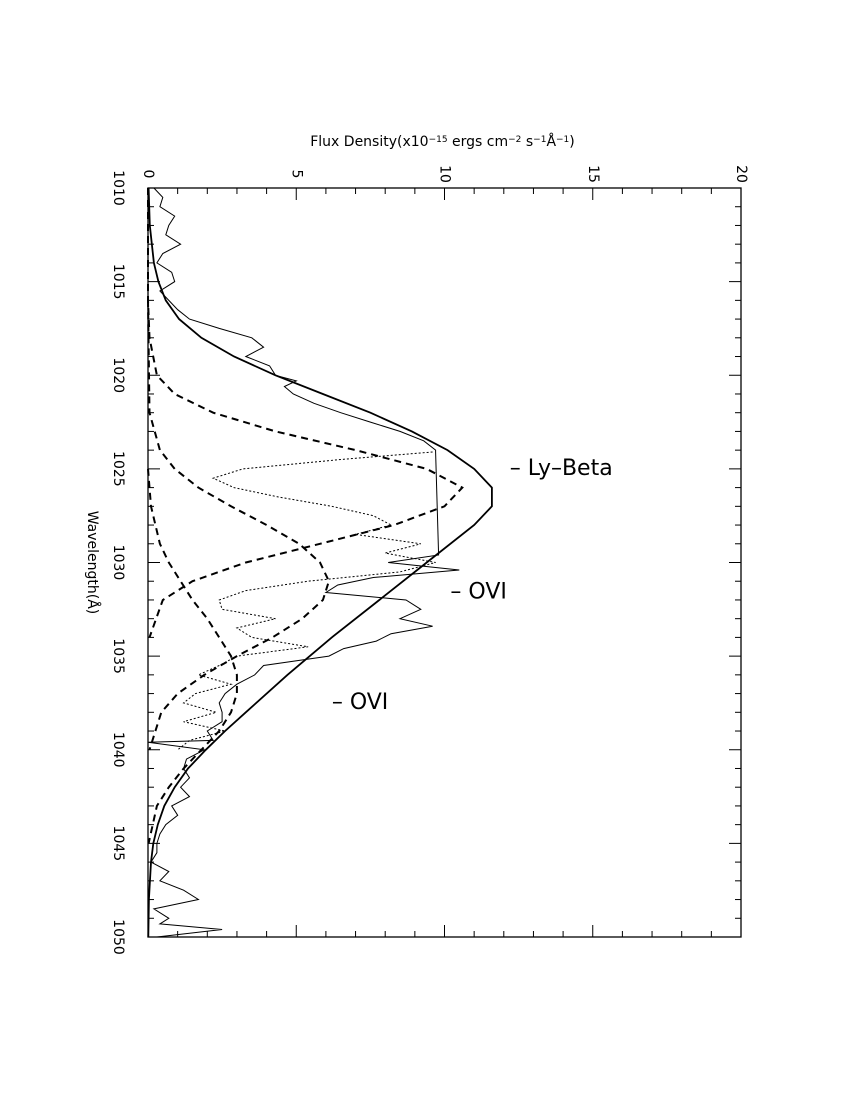  Describe the element at coordinates (445, 174) in the screenshot. I see `flux-tick-label: 10` at that location.